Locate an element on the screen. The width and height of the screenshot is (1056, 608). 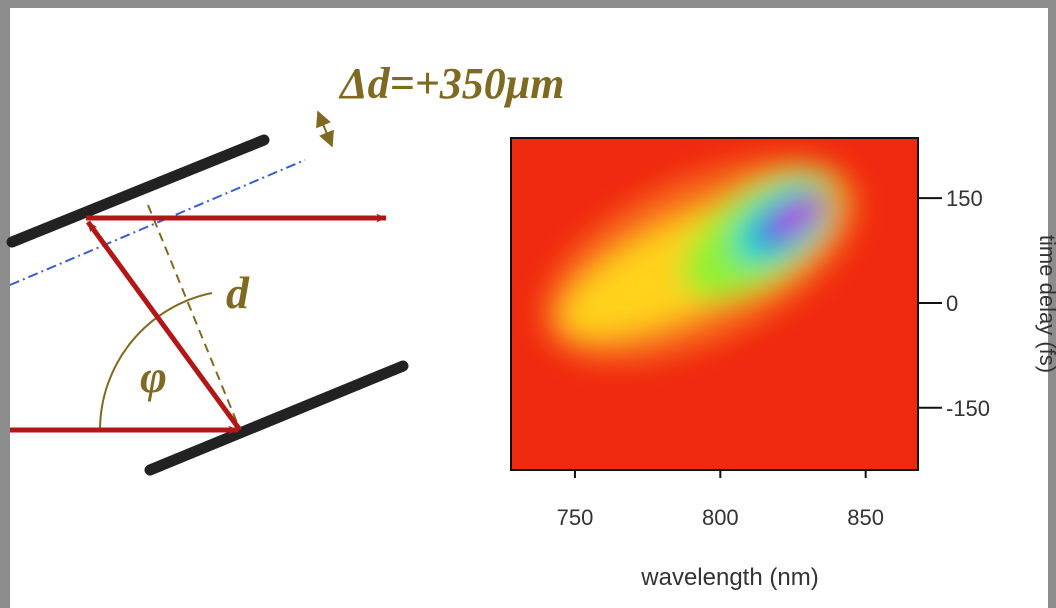
y-tick-label: 0 is located at coordinates (952, 303).